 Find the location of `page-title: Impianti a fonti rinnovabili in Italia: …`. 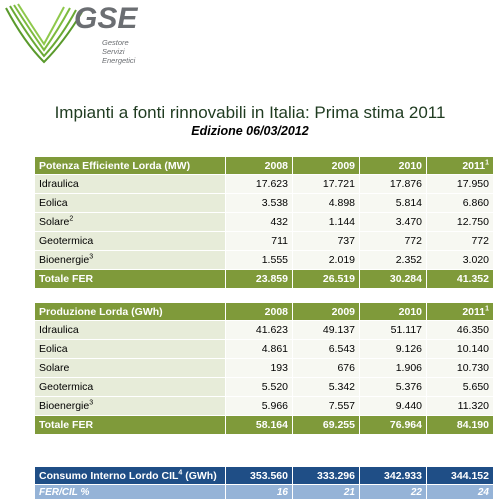

page-title: Impianti a fonti rinnovabili in Italia: … is located at coordinates (250, 112).